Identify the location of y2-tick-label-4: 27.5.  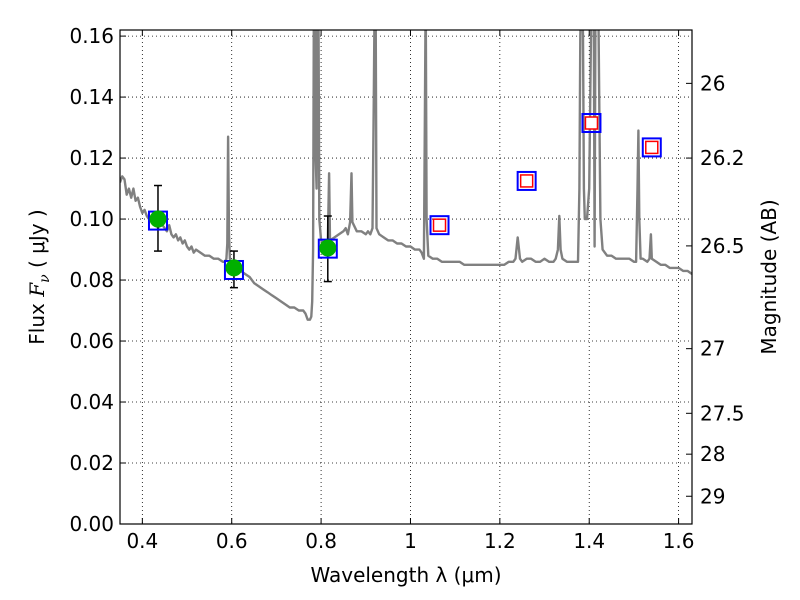
(722, 413).